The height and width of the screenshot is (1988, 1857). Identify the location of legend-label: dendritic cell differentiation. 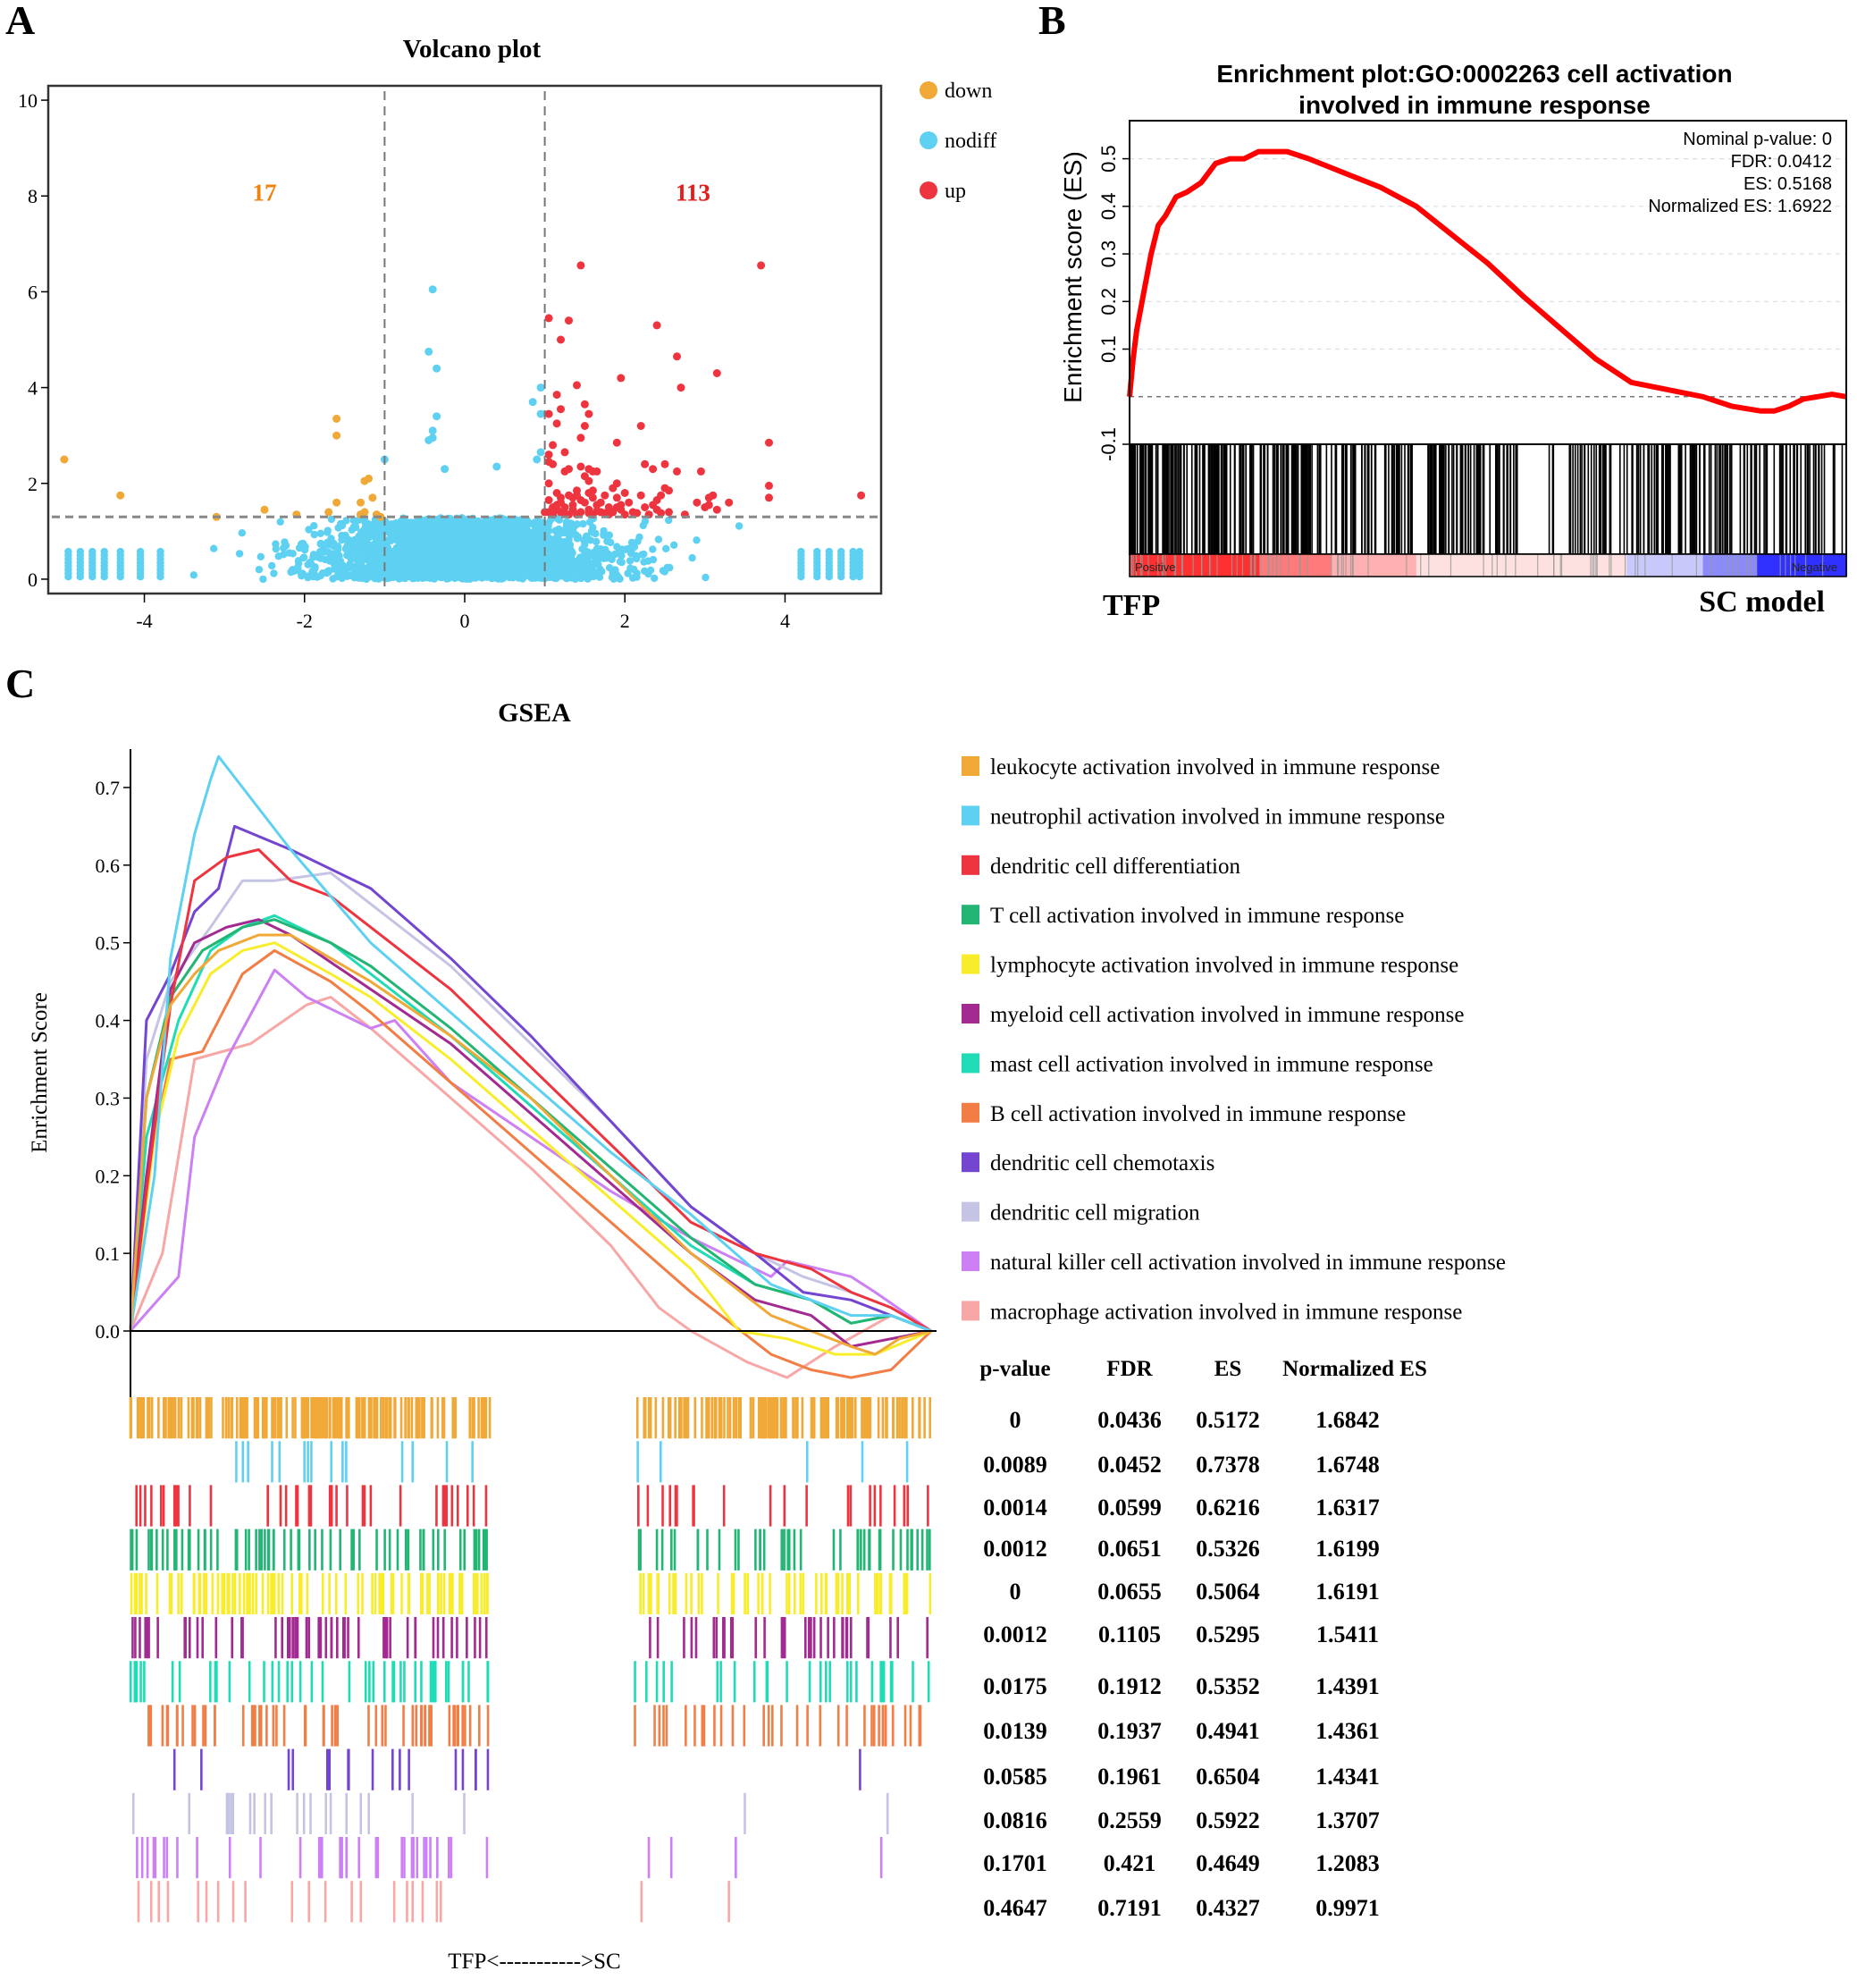
(1115, 867).